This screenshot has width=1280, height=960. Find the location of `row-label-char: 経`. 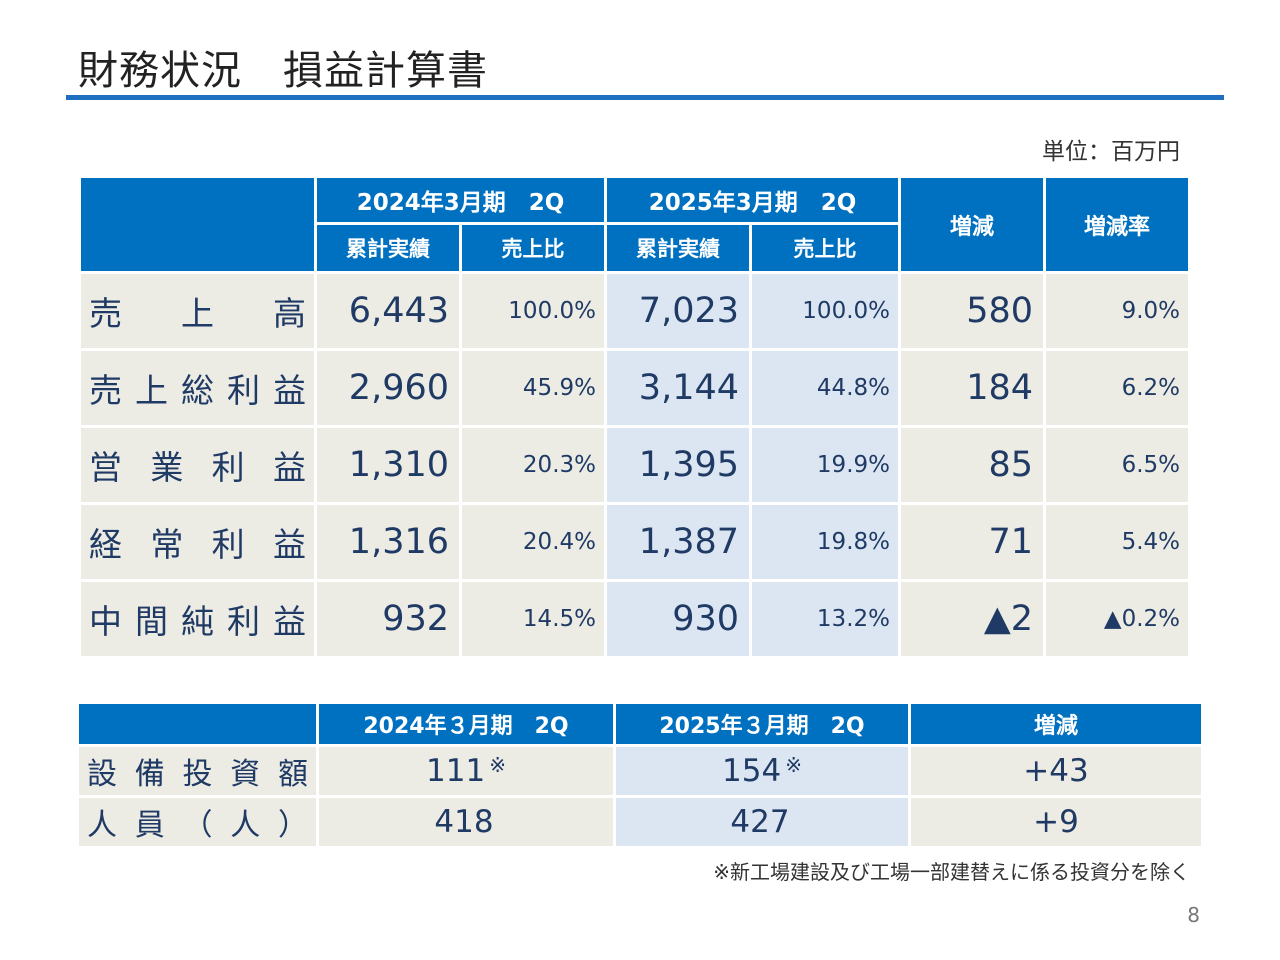

row-label-char: 経 is located at coordinates (105, 544).